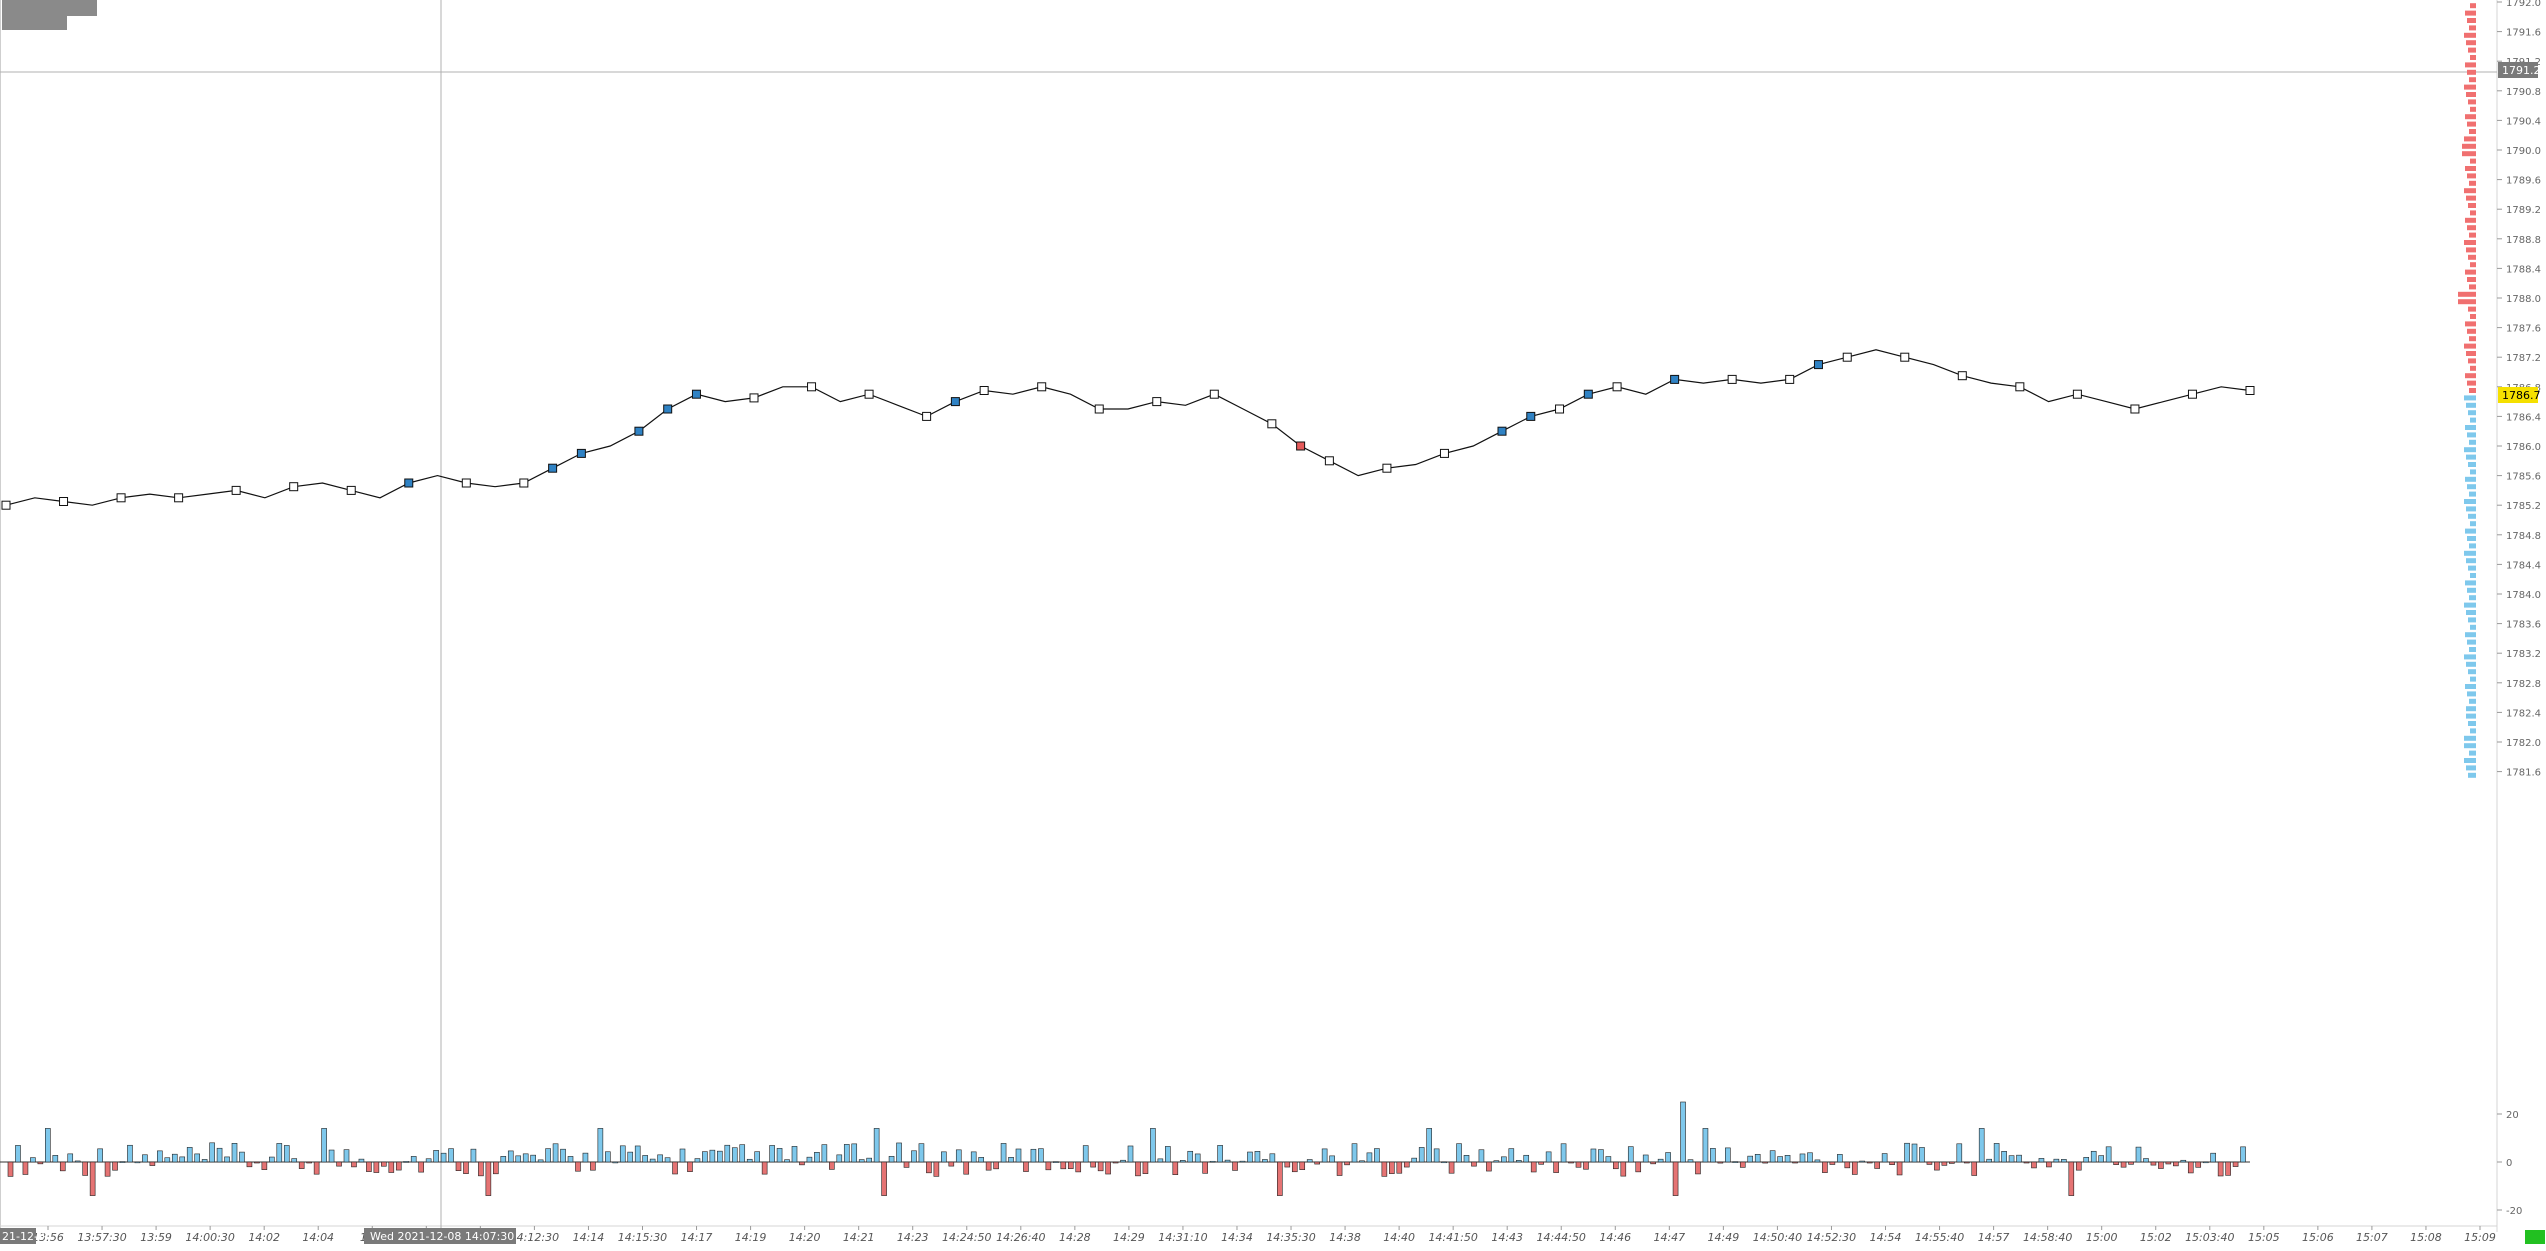 The image size is (2546, 1251). Describe the element at coordinates (2514, 1211) in the screenshot. I see `volume-tick-label: -20` at that location.